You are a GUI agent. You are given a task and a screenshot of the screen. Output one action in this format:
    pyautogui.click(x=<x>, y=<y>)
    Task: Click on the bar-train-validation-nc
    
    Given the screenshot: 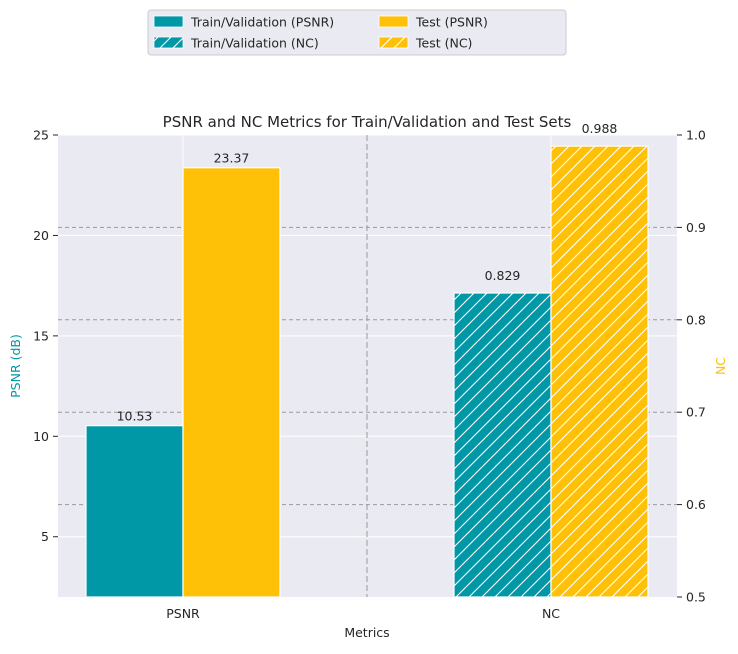 What is the action you would take?
    pyautogui.click(x=502, y=445)
    